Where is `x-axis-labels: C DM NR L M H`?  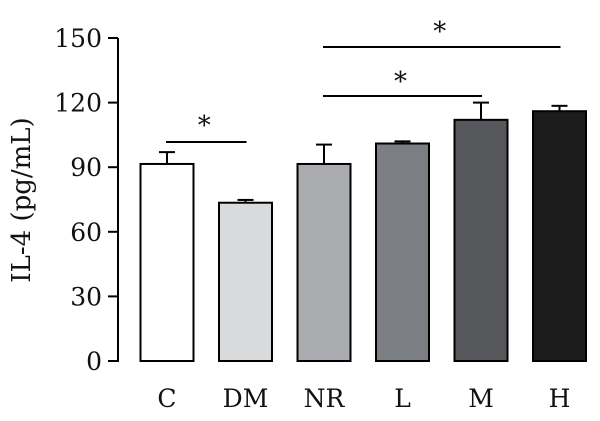
x-axis-labels: C DM NR L M H is located at coordinates (363, 398).